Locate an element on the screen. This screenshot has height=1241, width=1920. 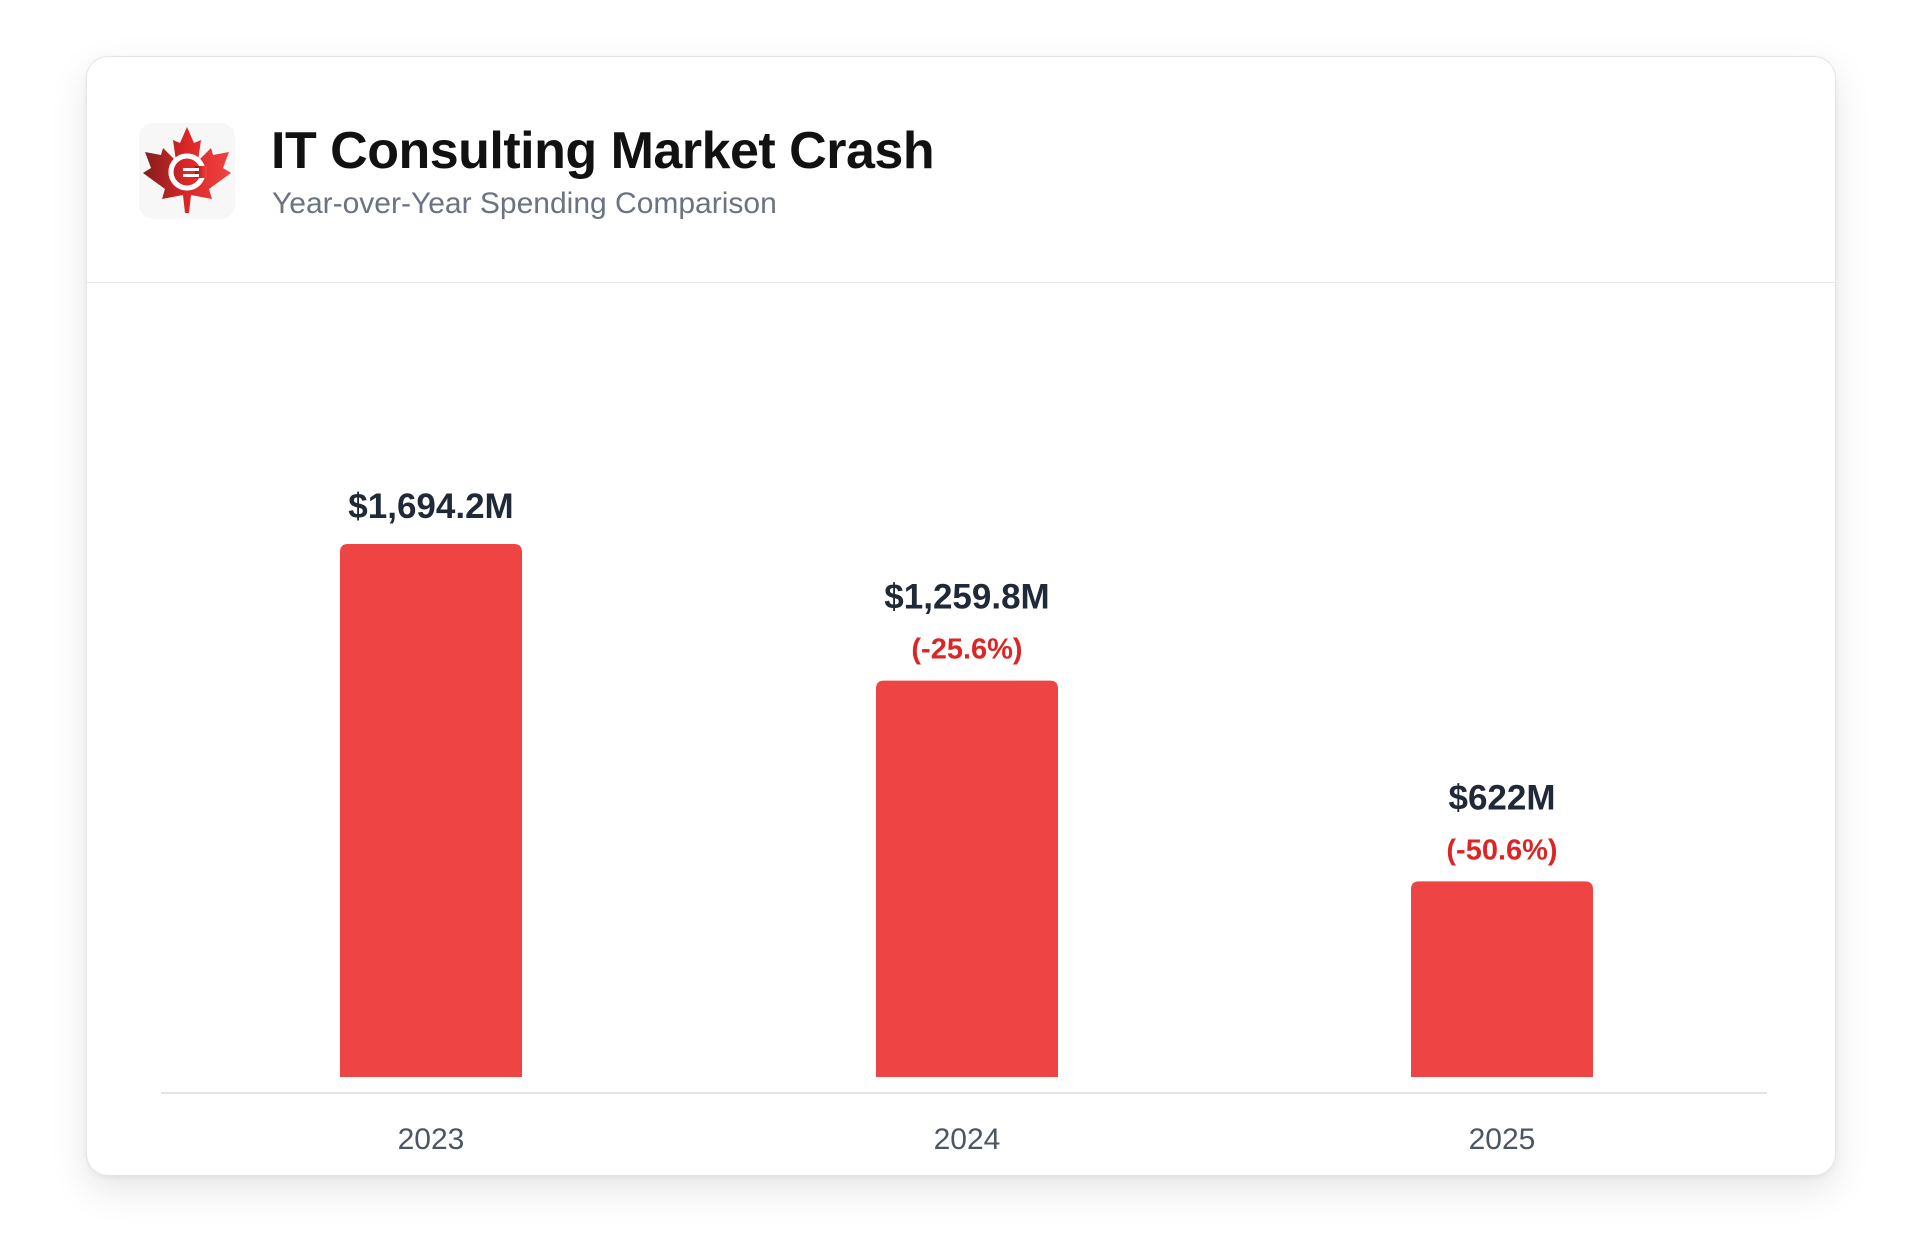
value-label-2023: $1,694.2M is located at coordinates (430, 506).